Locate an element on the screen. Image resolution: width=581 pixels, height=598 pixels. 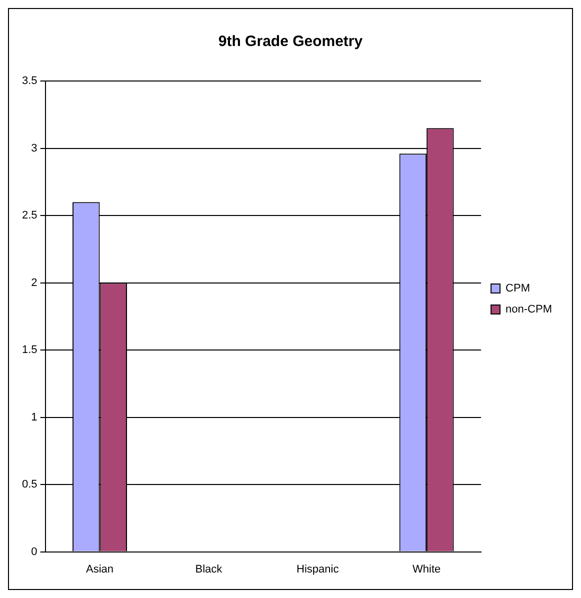
x-tick-label: Black is located at coordinates (209, 569).